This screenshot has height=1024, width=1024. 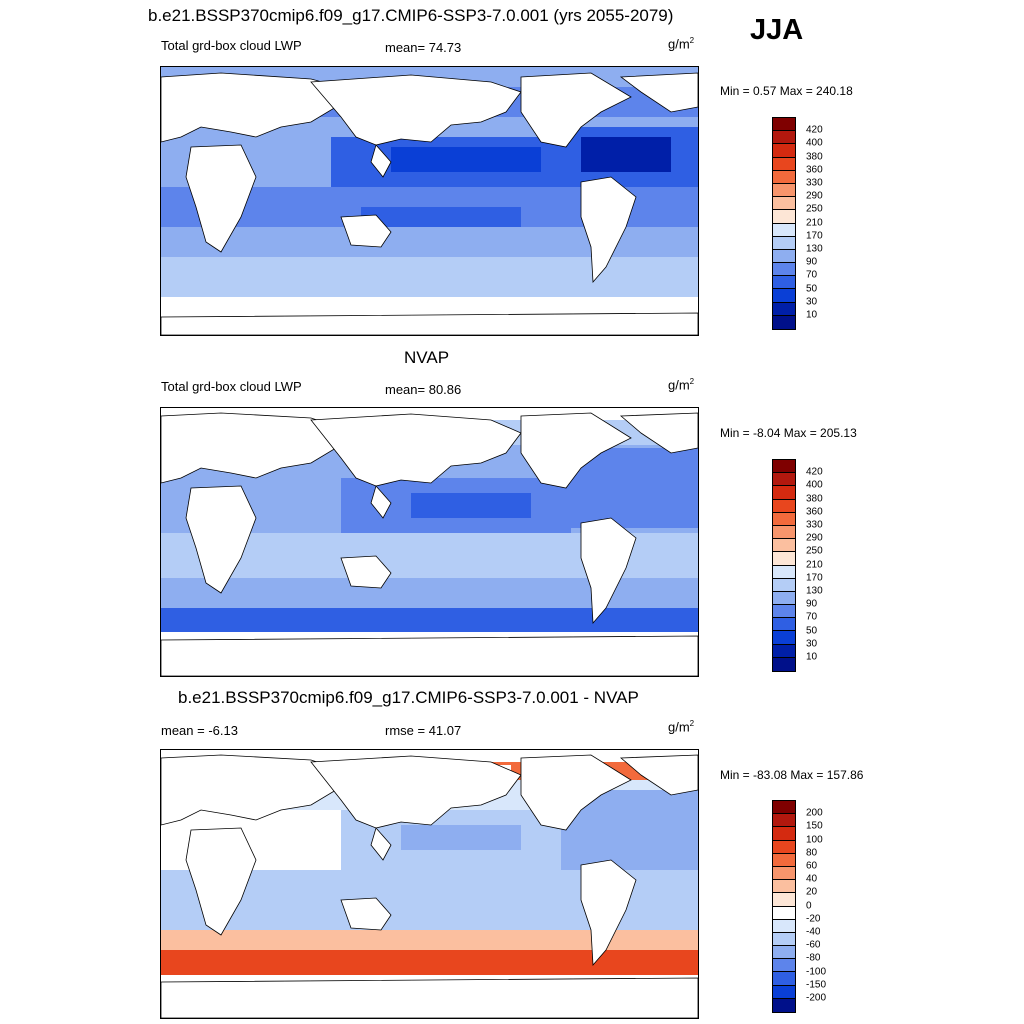 What do you see at coordinates (812, 866) in the screenshot?
I see `colorbar-tick-label: 60` at bounding box center [812, 866].